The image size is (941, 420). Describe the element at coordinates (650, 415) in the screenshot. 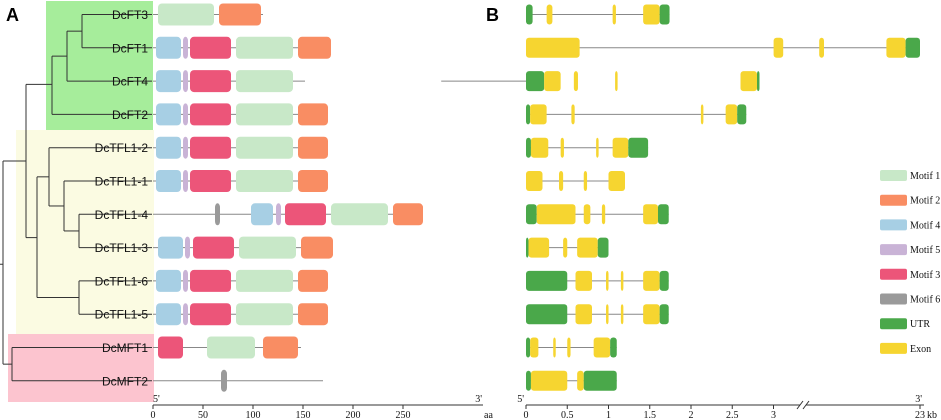

I see `kb-tick-label: 1.5` at that location.